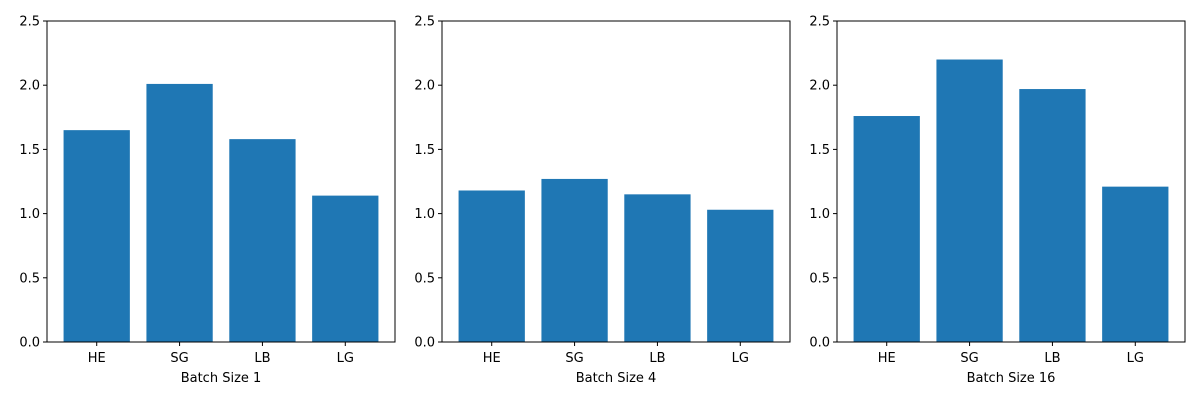 The height and width of the screenshot is (400, 1200). What do you see at coordinates (221, 378) in the screenshot?
I see `x-axis-label: Batch Size 1` at bounding box center [221, 378].